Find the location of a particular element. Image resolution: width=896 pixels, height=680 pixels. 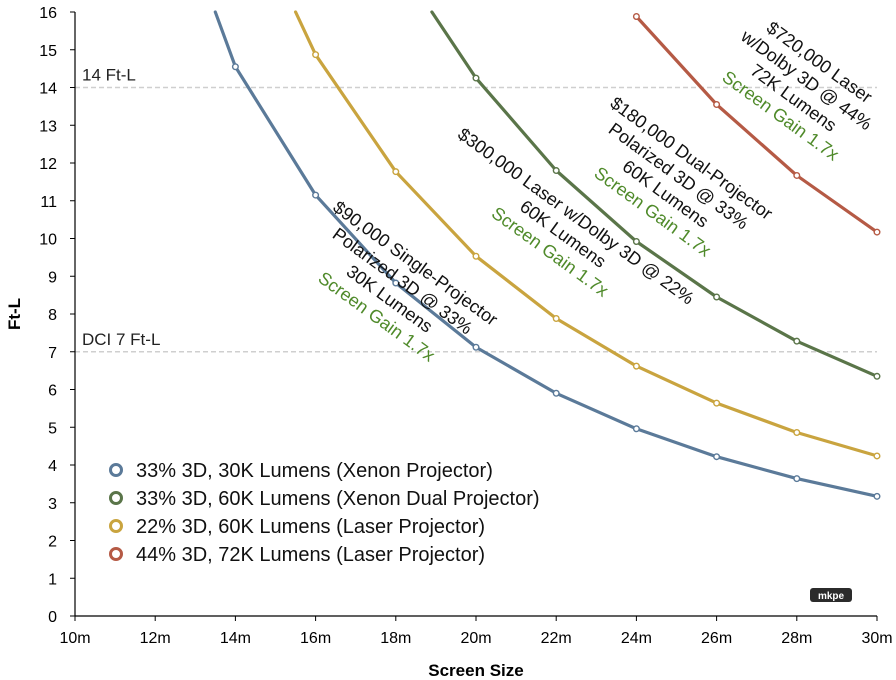

series-line is located at coordinates (756, 124).